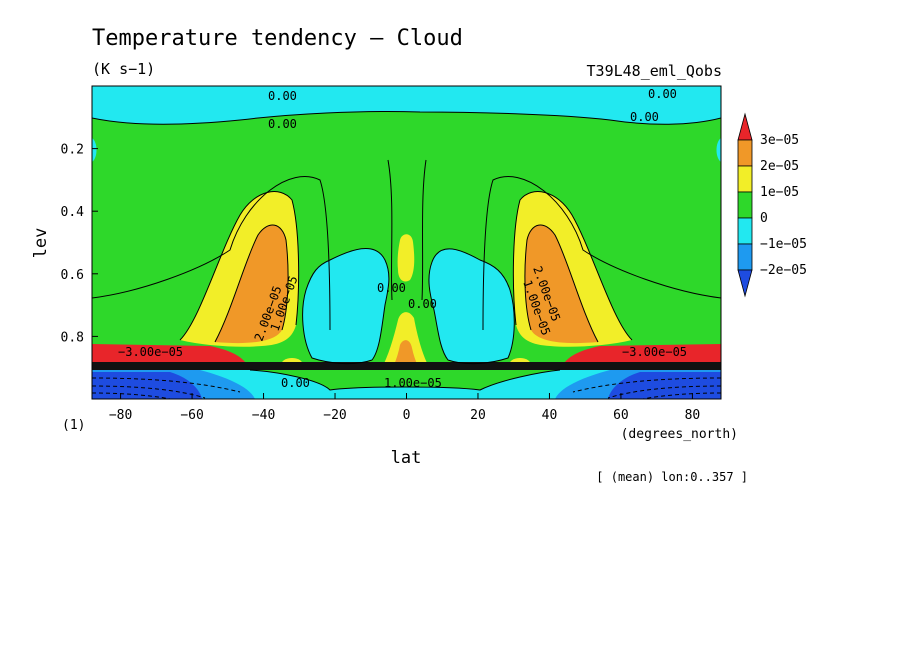 This screenshot has width=904, height=654. Describe the element at coordinates (550, 415) in the screenshot. I see `x-tick-label: 40` at that location.